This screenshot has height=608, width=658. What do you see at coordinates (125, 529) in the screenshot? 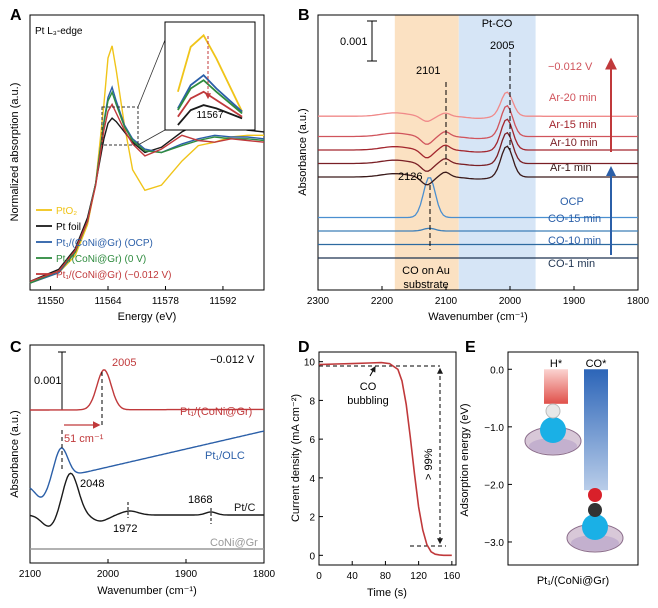
I see `peak-c-1972: 1972` at bounding box center [125, 529].